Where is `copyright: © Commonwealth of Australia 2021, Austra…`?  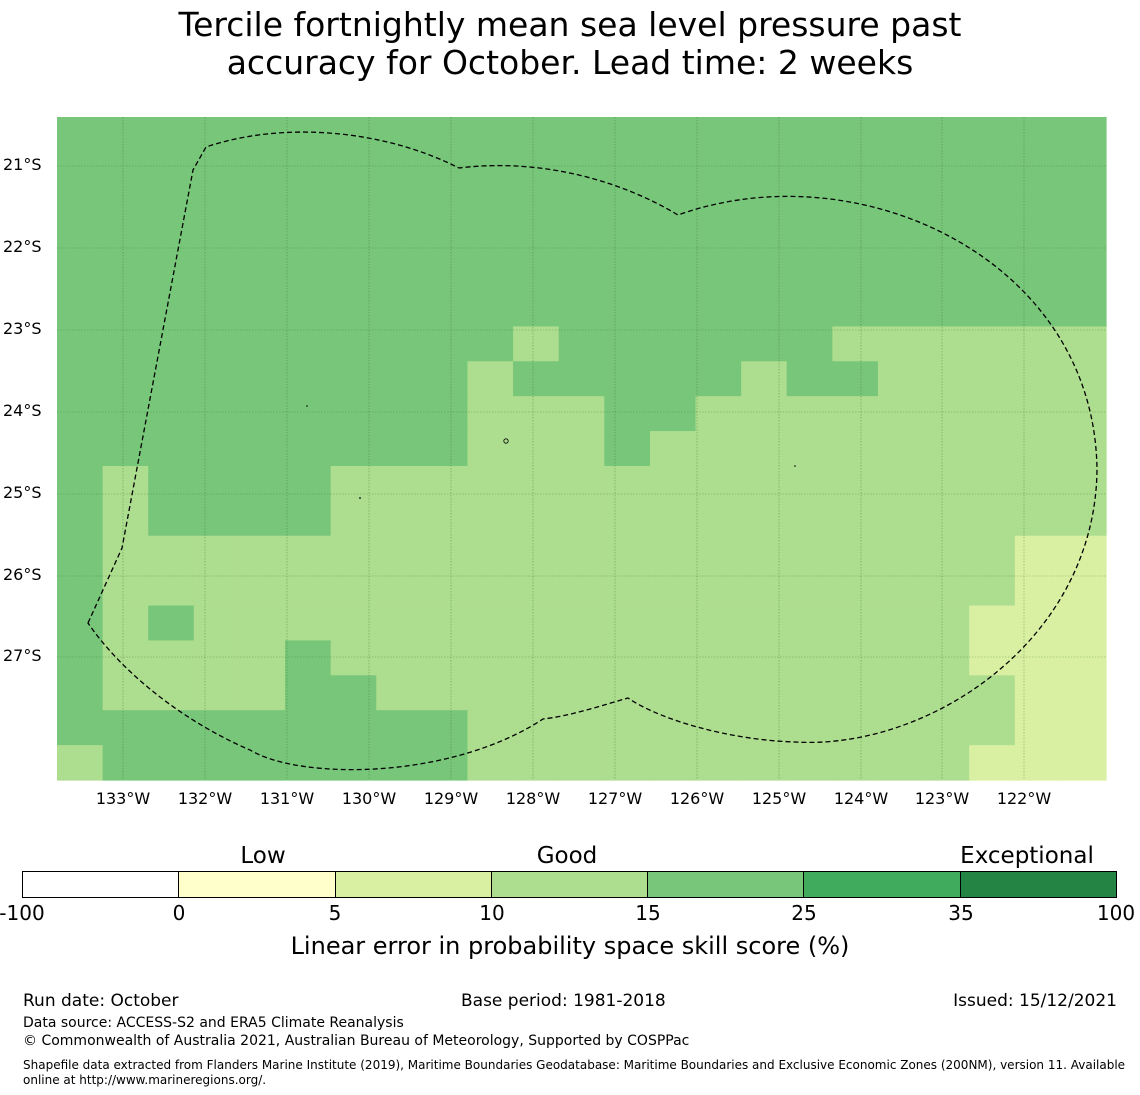
copyright: © Commonwealth of Australia 2021, Austra… is located at coordinates (356, 1041).